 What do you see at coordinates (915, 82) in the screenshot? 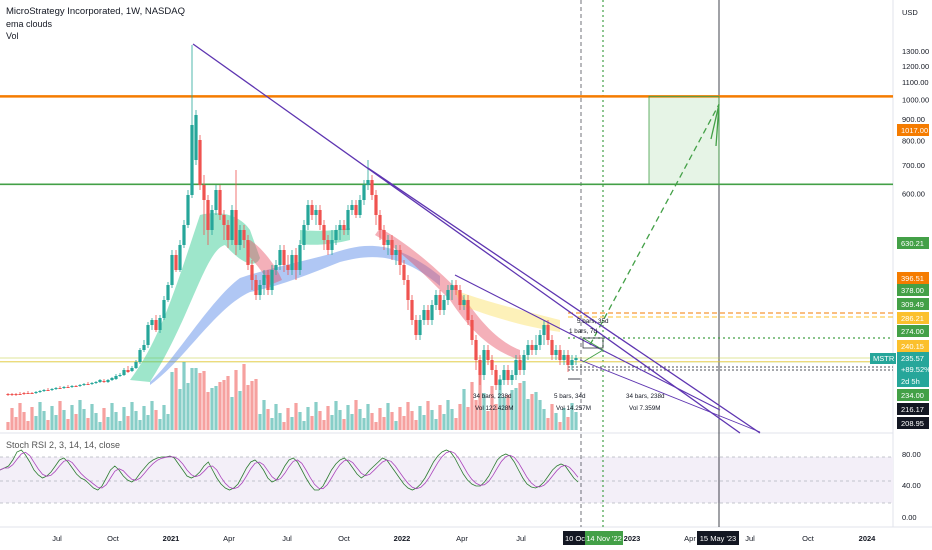
I see `price-tick-label: 1100.00` at bounding box center [915, 82].